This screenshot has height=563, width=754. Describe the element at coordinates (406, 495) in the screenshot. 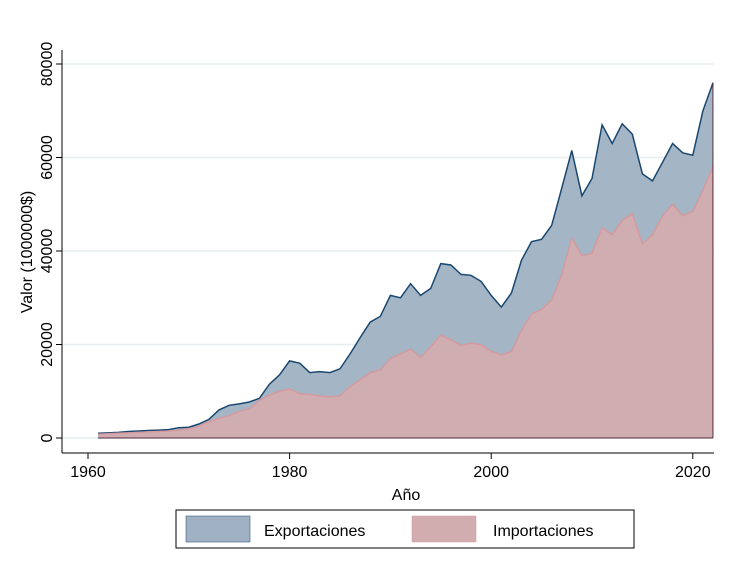

I see `x-axis-label: Año` at that location.